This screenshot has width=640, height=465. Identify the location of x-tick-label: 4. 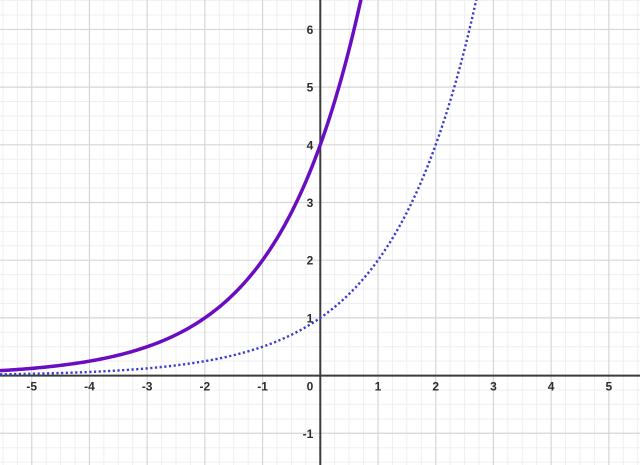
(551, 387).